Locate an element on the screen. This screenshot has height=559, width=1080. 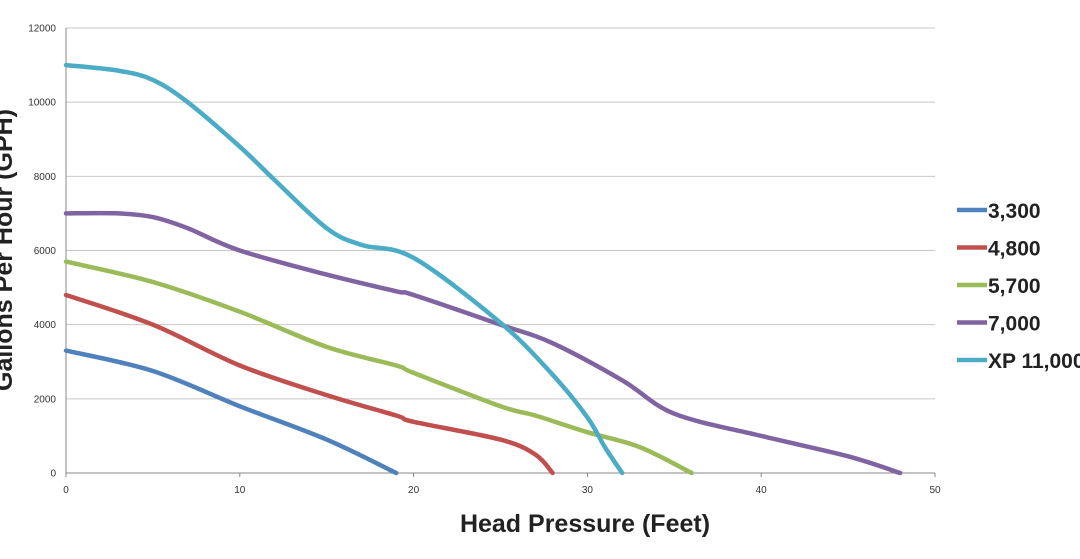
y-axis-title: Gallons Per Hour (GPH) is located at coordinates (9, 250).